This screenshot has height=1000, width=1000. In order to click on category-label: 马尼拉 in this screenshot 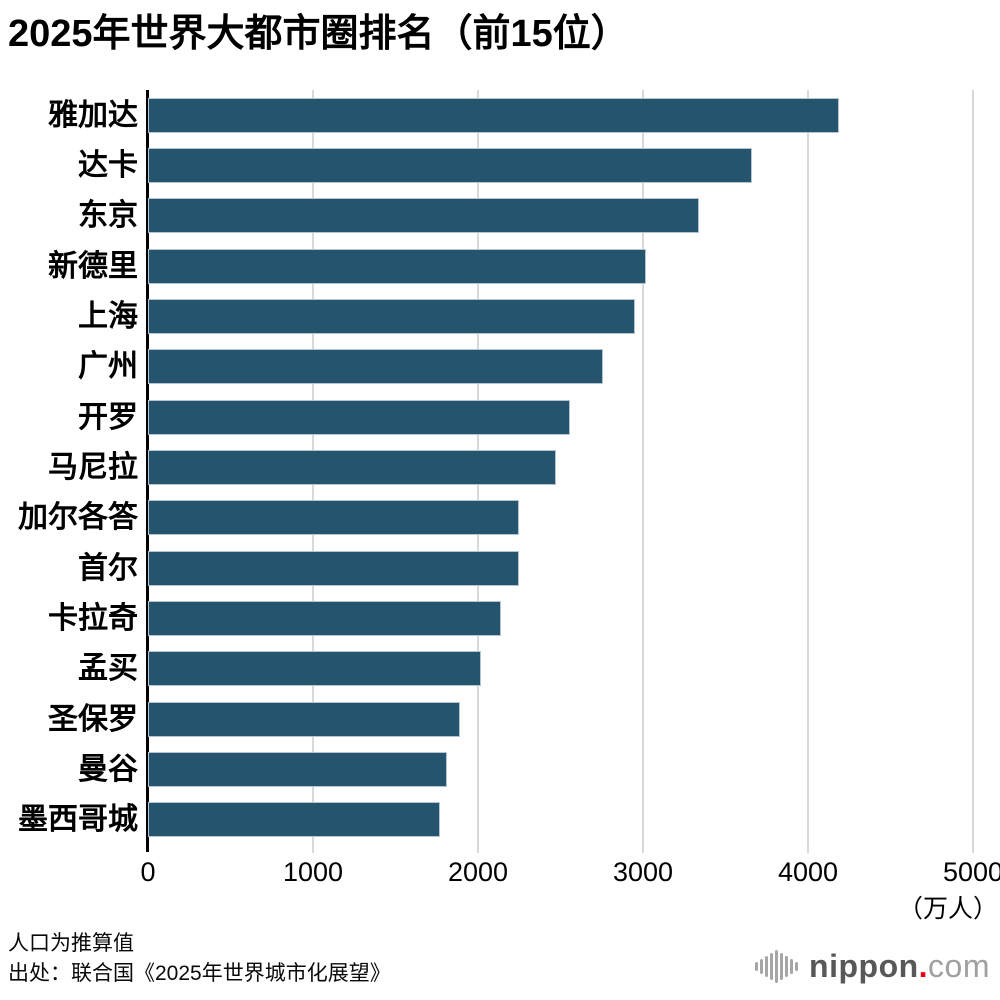, I will do `click(93, 467)`.